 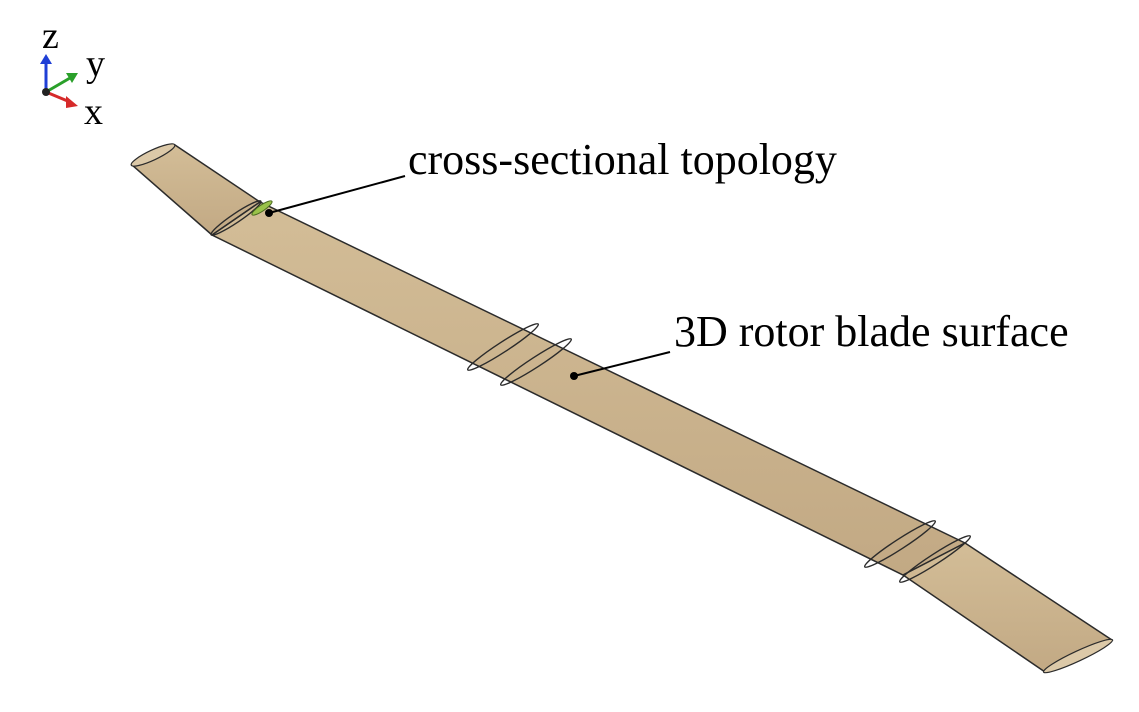 What do you see at coordinates (58, 85) in the screenshot?
I see `y-axis-arrow` at bounding box center [58, 85].